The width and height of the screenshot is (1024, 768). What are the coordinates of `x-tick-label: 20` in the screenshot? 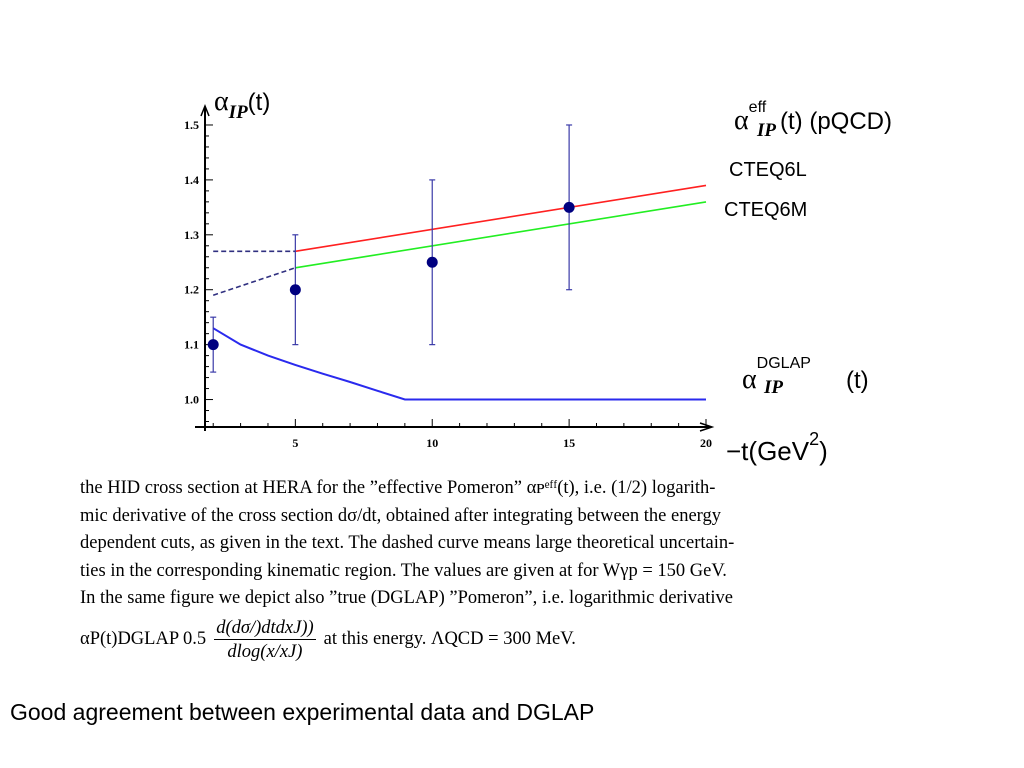 It's located at (706, 443).